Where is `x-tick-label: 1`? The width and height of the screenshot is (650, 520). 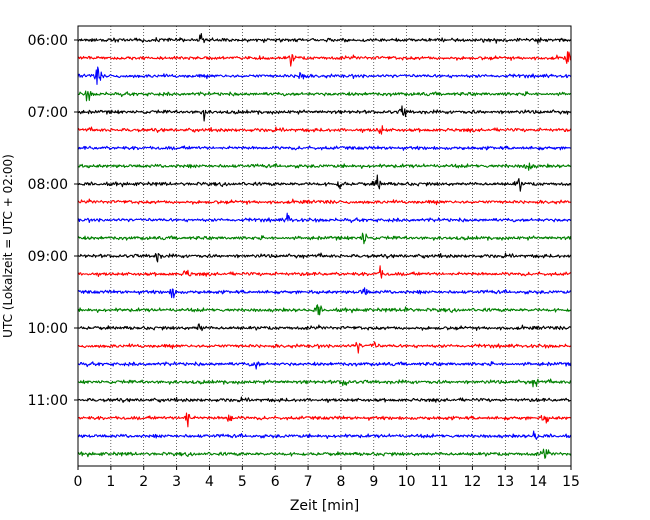 x-tick-label: 1 is located at coordinates (110, 482).